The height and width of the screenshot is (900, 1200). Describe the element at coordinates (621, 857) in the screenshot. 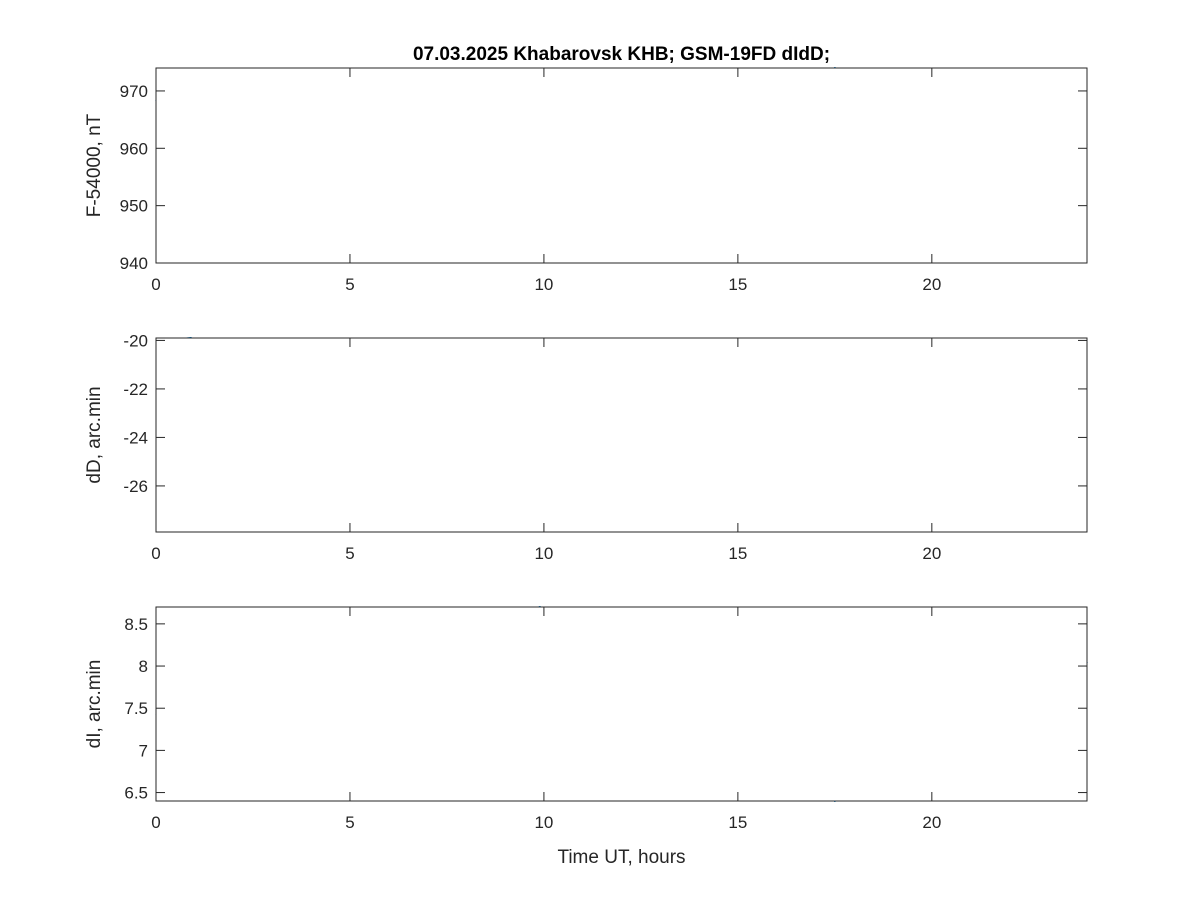

I see `x-axis-label: Time UT, hours` at that location.